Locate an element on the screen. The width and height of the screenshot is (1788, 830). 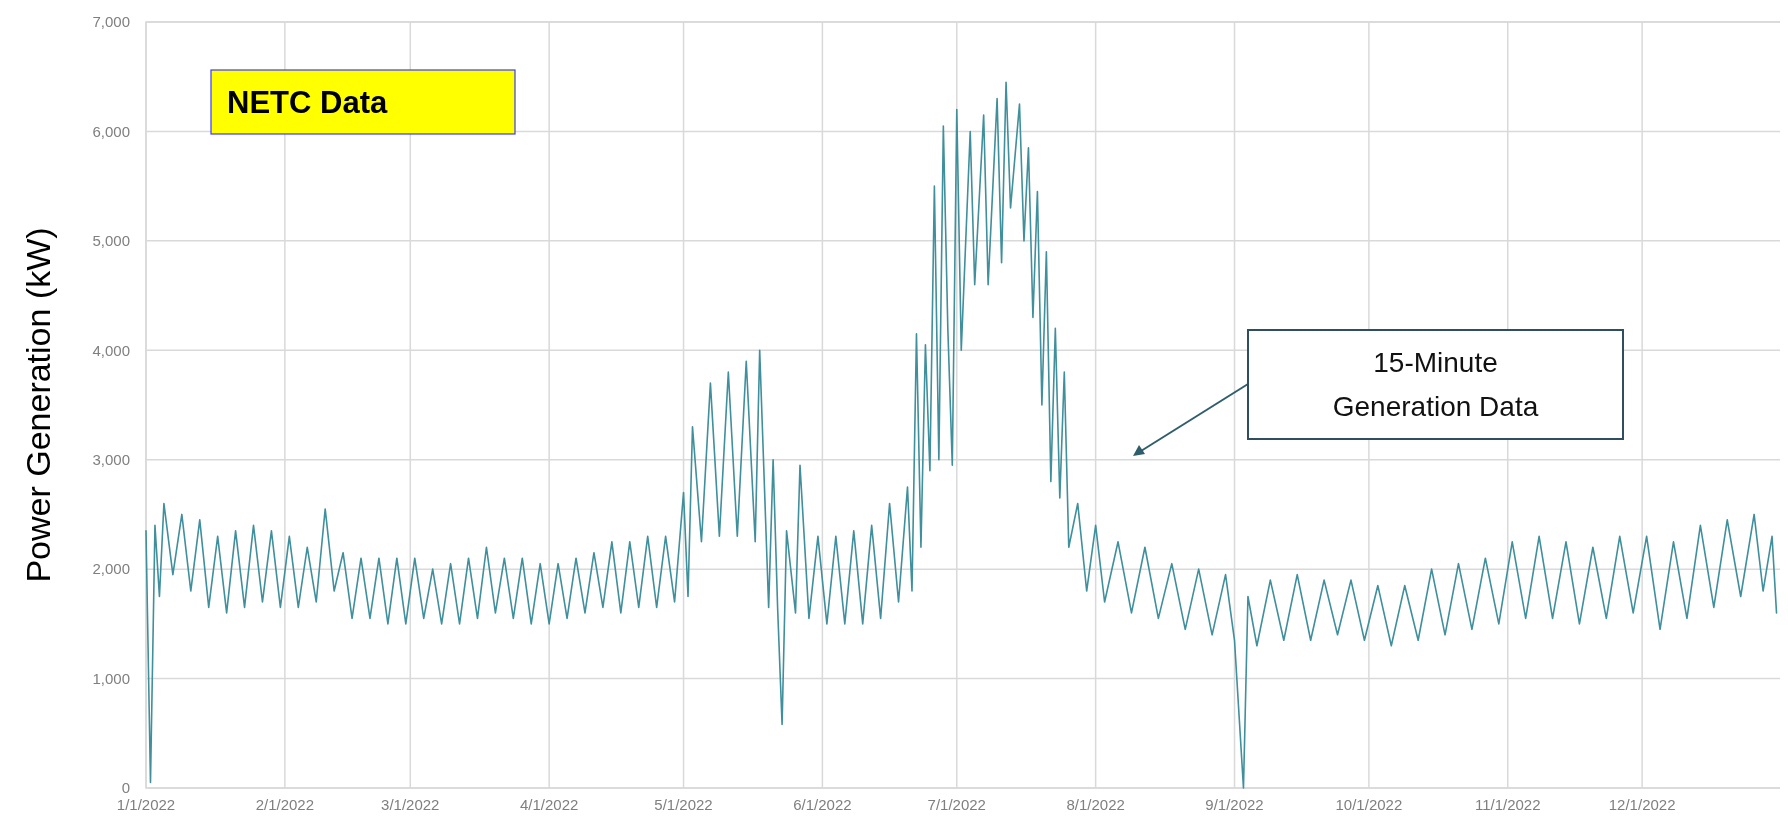
x-tick-label: 8/1/2022 is located at coordinates (1095, 804).